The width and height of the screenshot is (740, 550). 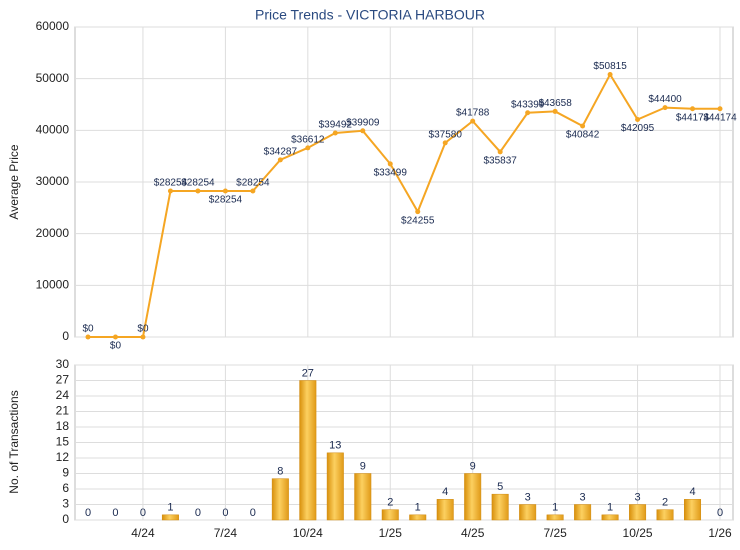 I want to click on data-label: $37580, so click(x=446, y=134).